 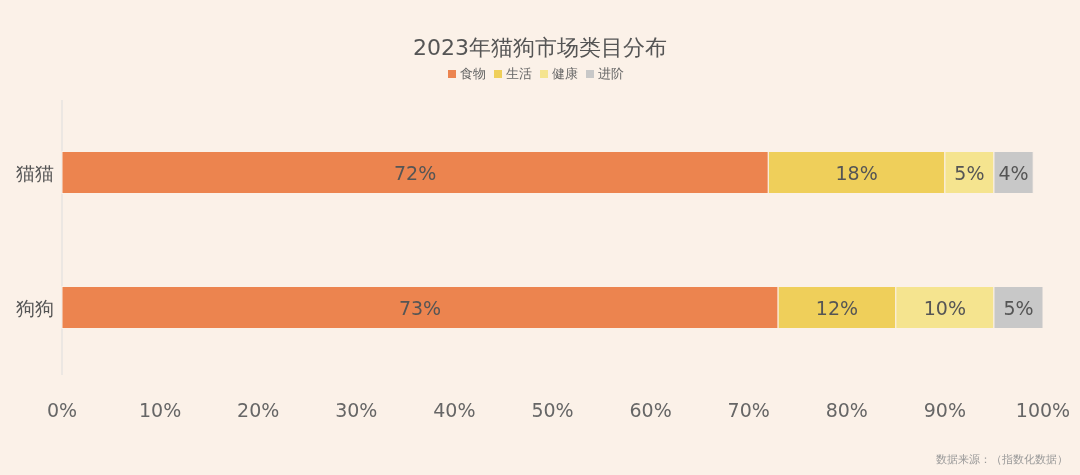 I want to click on data-label: 73%, so click(x=420, y=307).